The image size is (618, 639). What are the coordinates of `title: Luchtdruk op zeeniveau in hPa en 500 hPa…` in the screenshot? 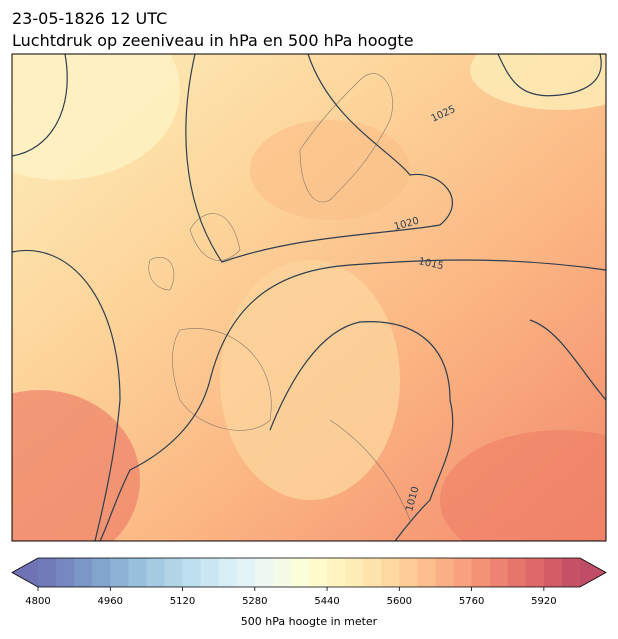 It's located at (213, 40).